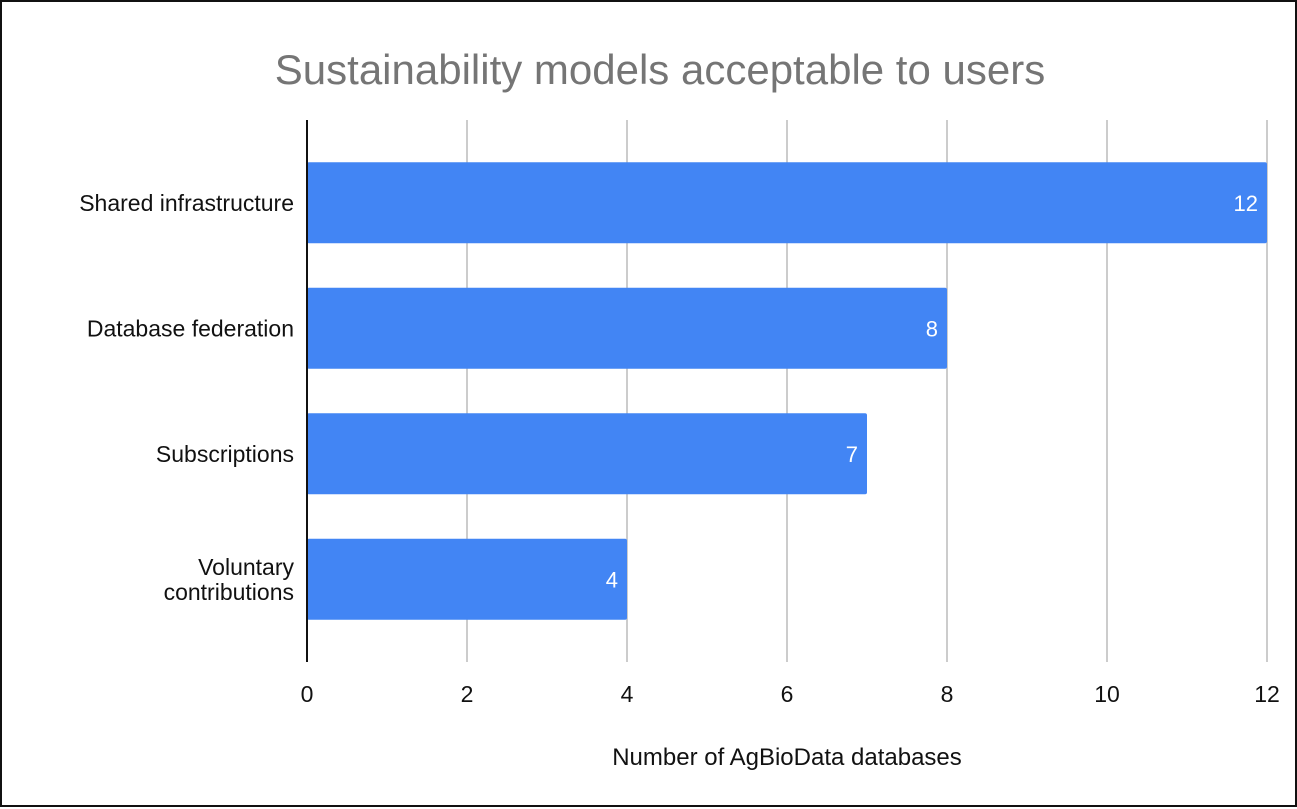  I want to click on x-tick-label: 10, so click(1107, 694).